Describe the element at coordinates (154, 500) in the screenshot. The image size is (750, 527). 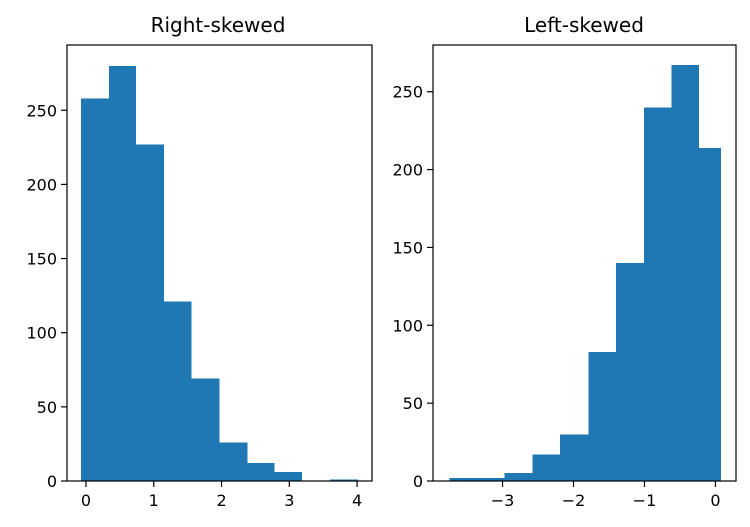
I see `x-tick-label: 1` at that location.